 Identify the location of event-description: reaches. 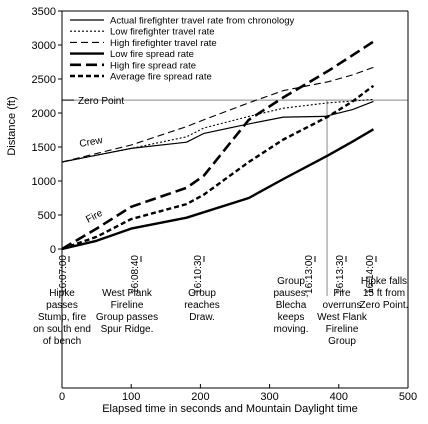
(202, 305).